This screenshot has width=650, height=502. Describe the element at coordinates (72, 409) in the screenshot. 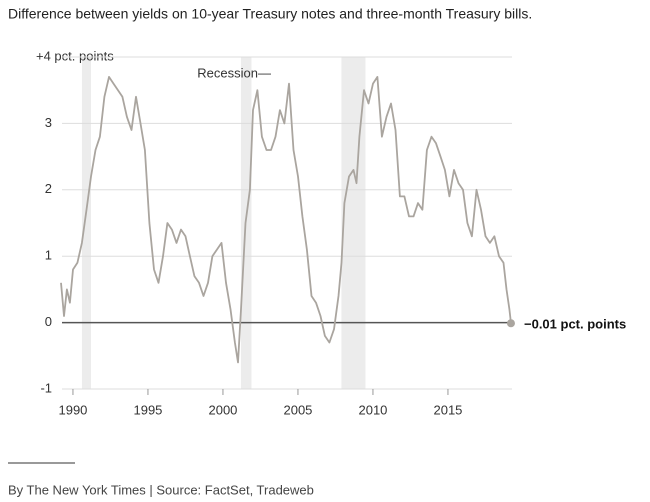

I see `x-tick-label: 1990` at that location.